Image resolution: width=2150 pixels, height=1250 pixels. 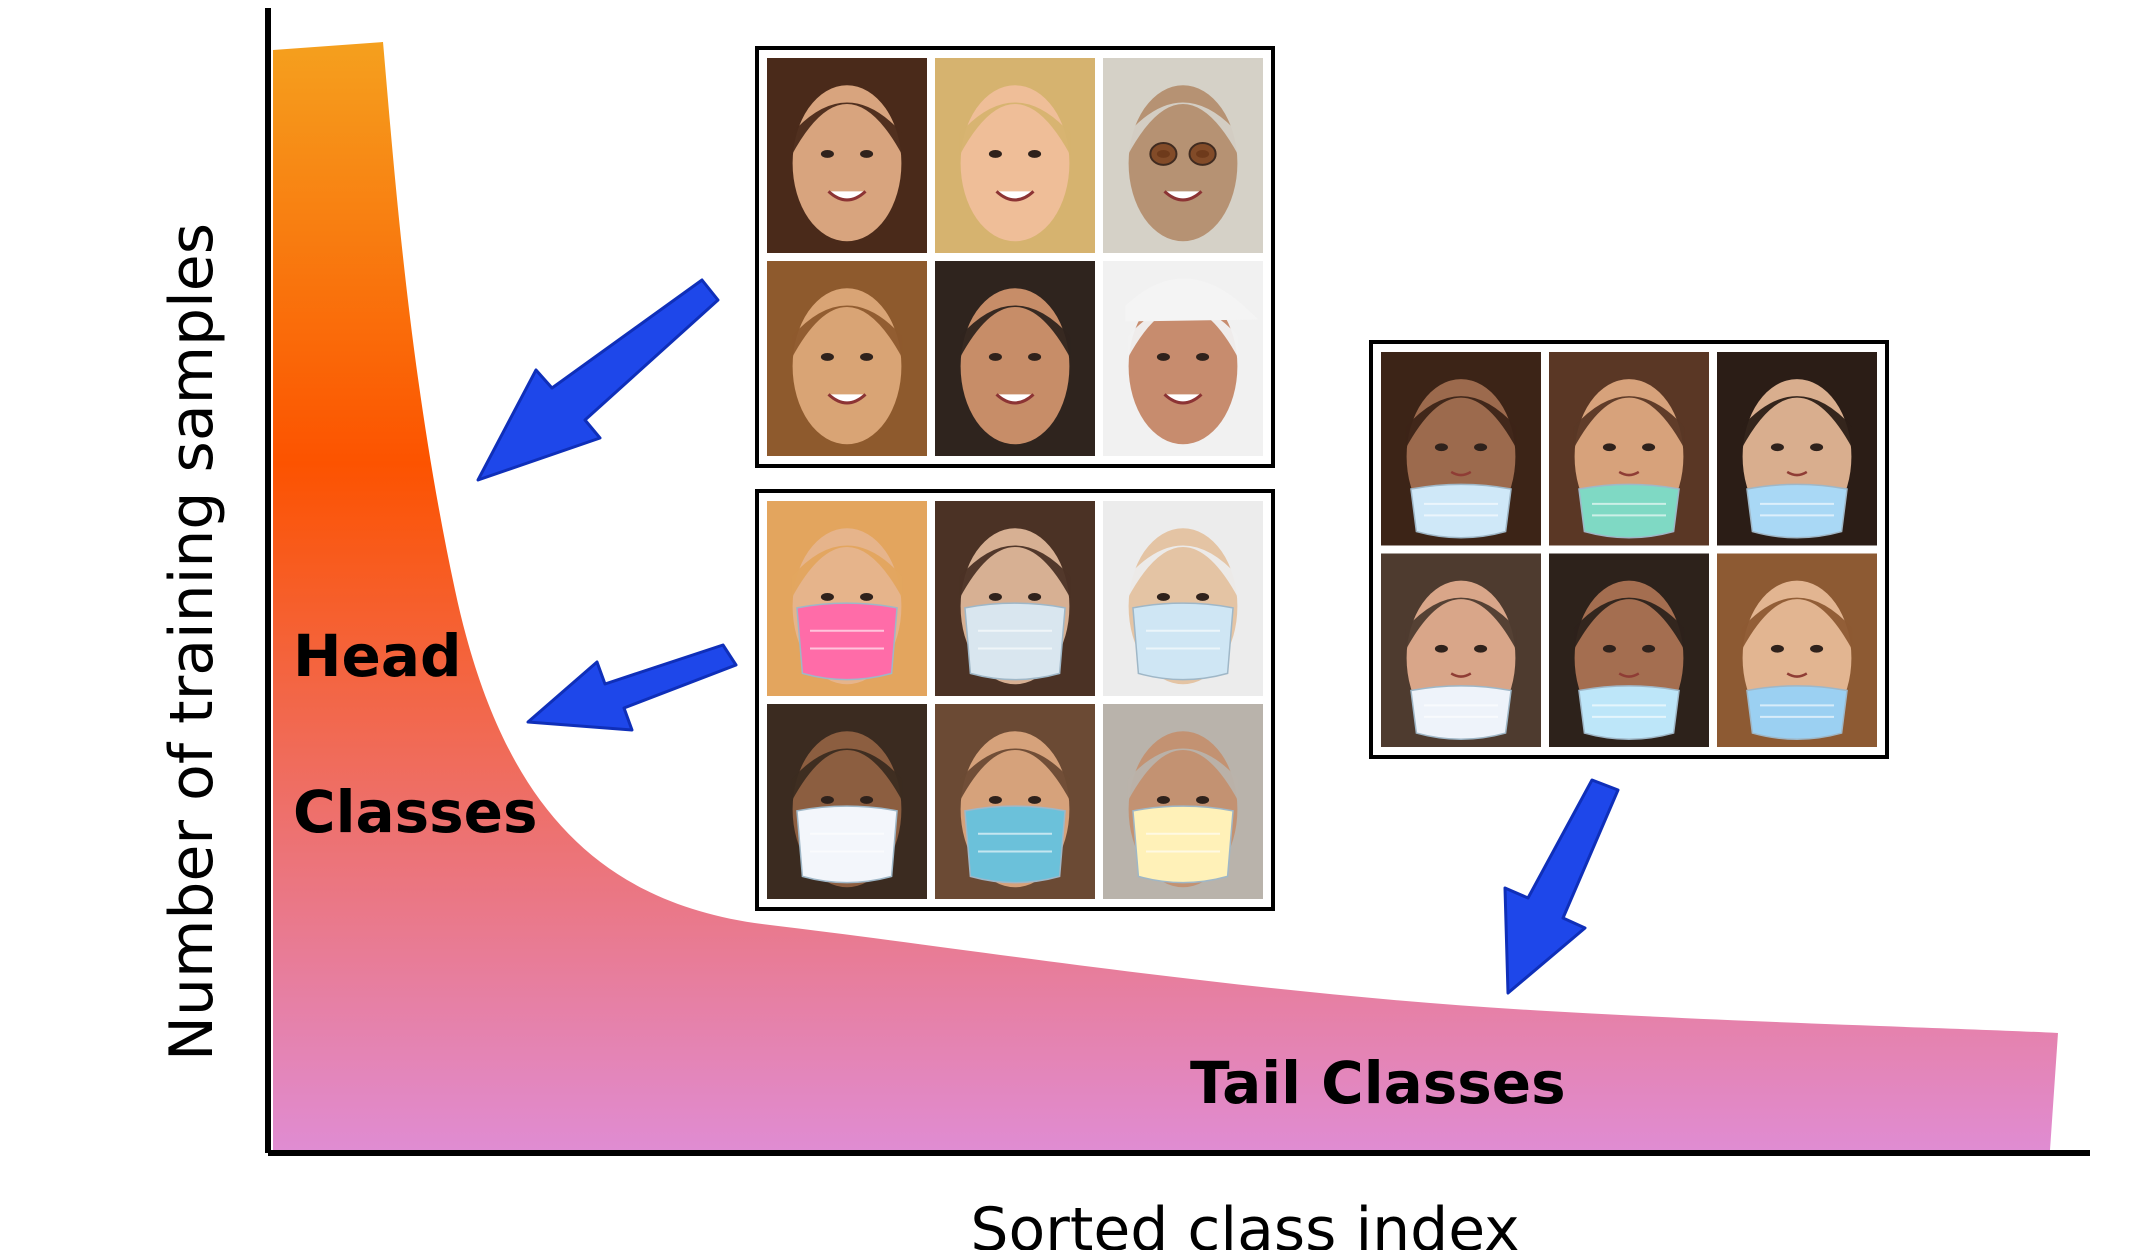 What do you see at coordinates (598, 380) in the screenshot?
I see `arrow-to-head-upper` at bounding box center [598, 380].